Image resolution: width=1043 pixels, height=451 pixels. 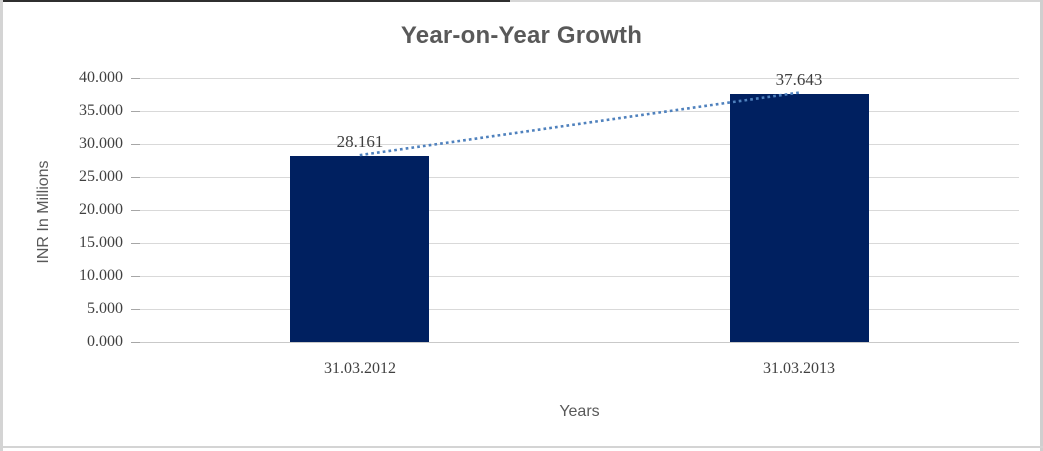 I want to click on frame-border-top-dark-segment, so click(x=255, y=1).